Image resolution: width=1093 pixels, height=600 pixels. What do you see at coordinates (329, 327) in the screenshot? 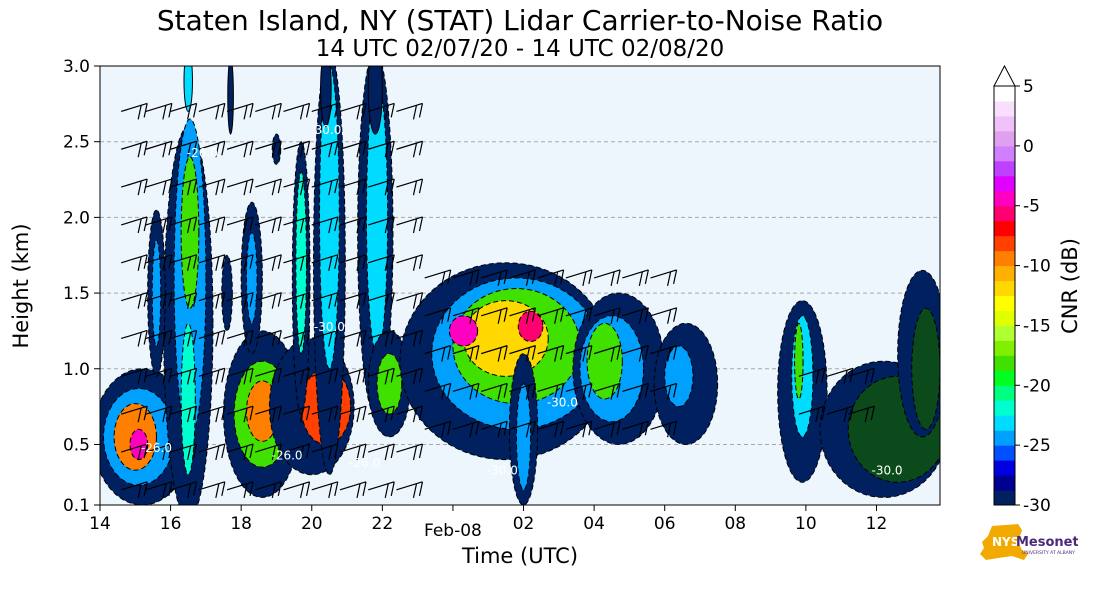
I see `contour-label: -30.0` at bounding box center [329, 327].